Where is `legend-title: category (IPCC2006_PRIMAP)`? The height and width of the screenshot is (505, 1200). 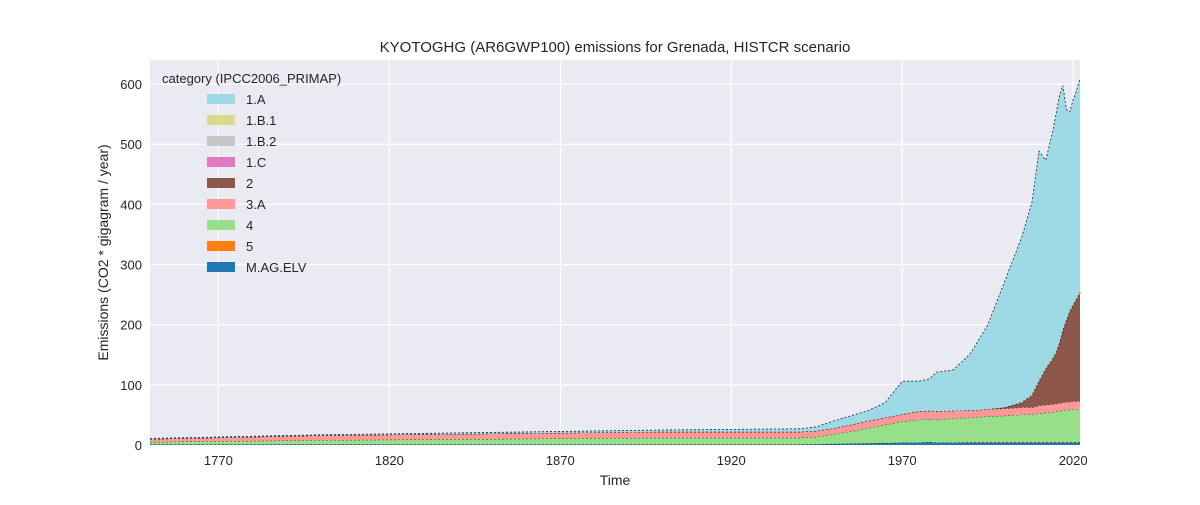 legend-title: category (IPCC2006_PRIMAP) is located at coordinates (251, 78).